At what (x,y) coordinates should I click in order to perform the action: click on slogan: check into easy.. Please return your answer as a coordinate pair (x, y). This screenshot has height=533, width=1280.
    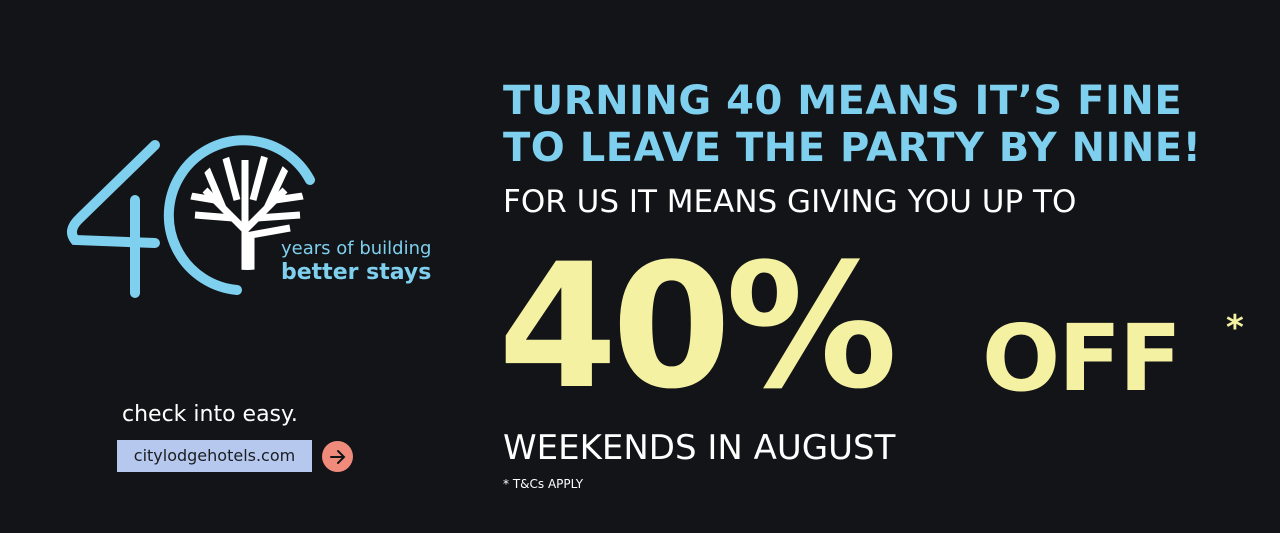
    Looking at the image, I should click on (210, 414).